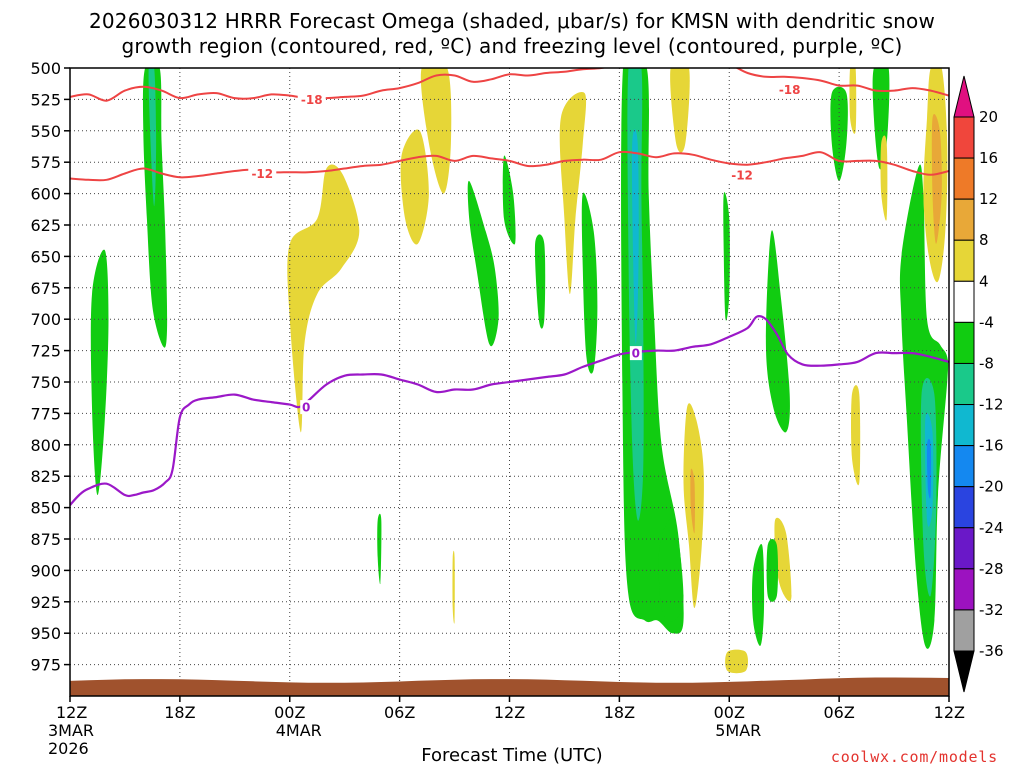 The height and width of the screenshot is (768, 1024). What do you see at coordinates (45, 225) in the screenshot?
I see `y-tick-label: 625` at bounding box center [45, 225].